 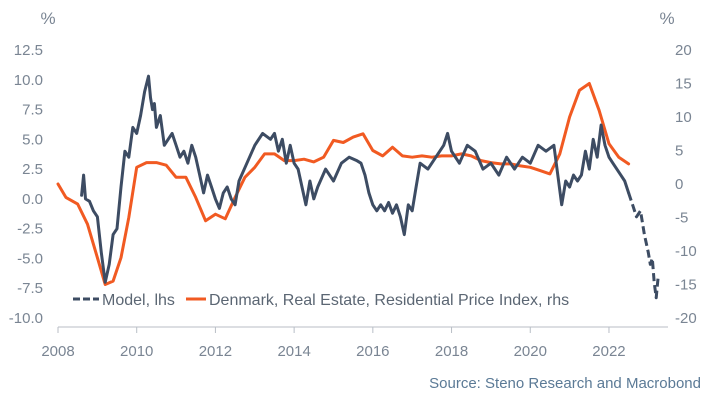 I want to click on left-tick-label: 7.5, so click(x=32, y=110).